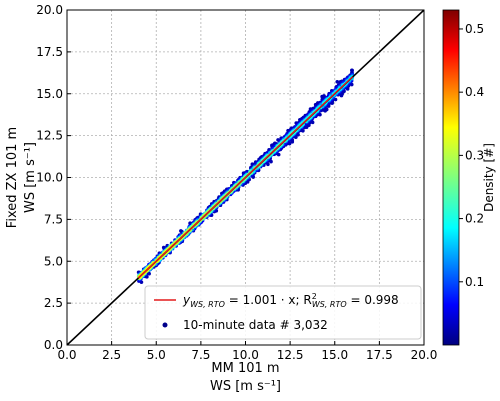 The height and width of the screenshot is (401, 500). I want to click on colorbar-gradient, so click(451, 177).